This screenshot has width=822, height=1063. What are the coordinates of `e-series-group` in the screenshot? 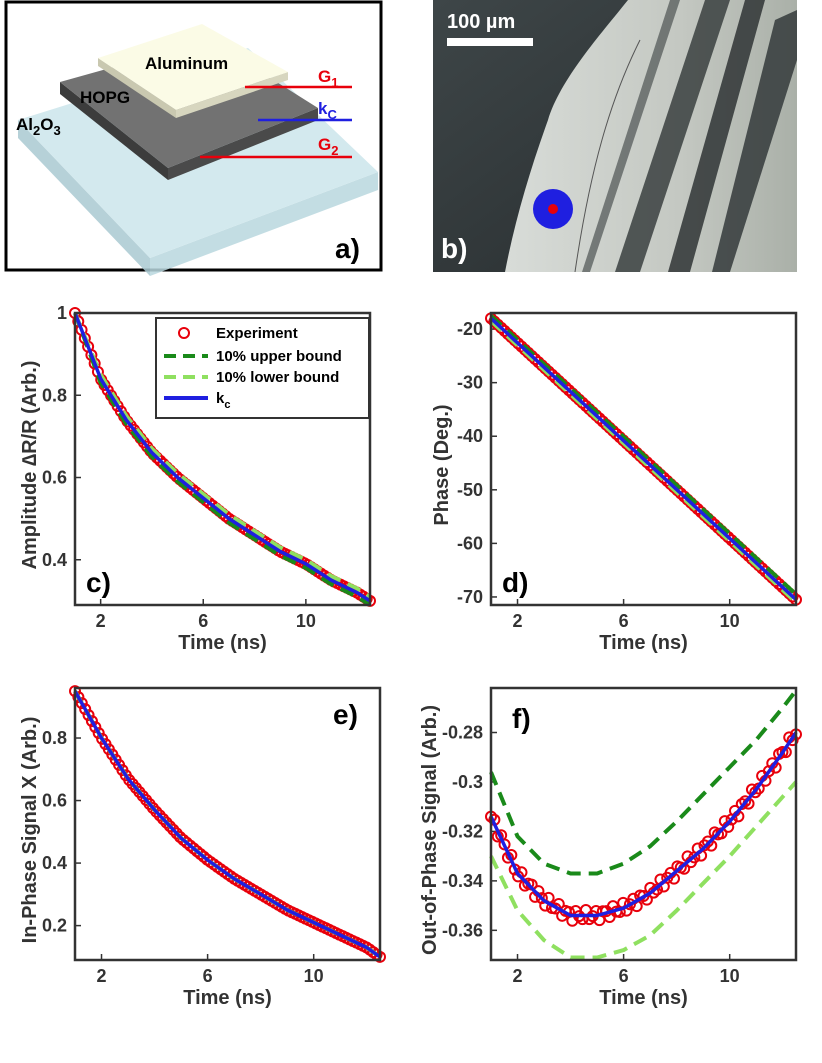 It's located at (227, 824).